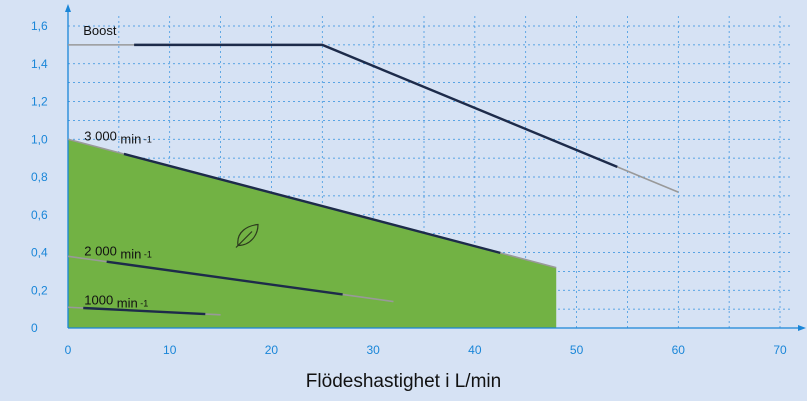 The image size is (807, 401). Describe the element at coordinates (100, 30) in the screenshot. I see `series-label: Boost` at that location.